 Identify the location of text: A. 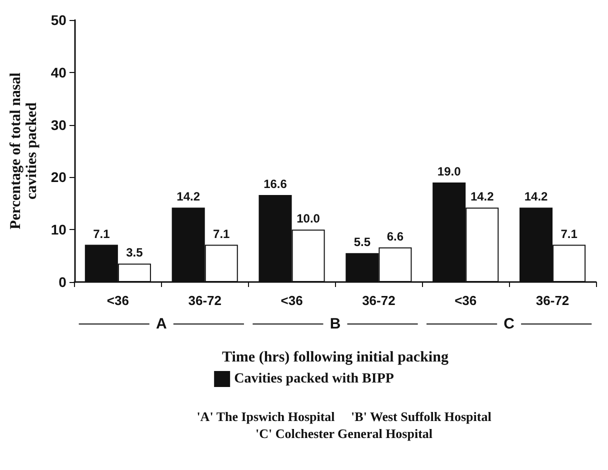
(161, 324).